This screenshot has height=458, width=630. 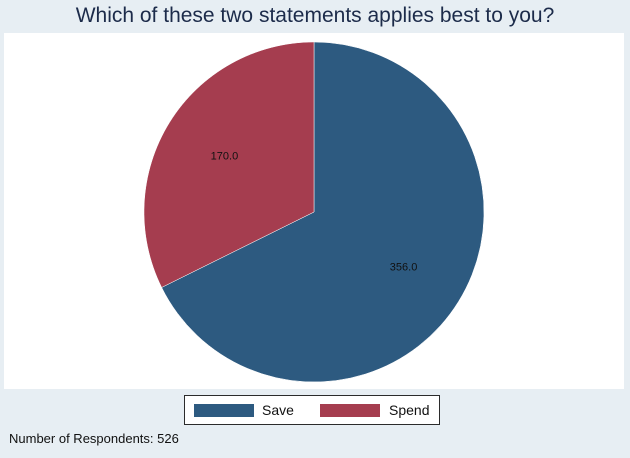 What do you see at coordinates (312, 410) in the screenshot?
I see `legend: Save Spend` at bounding box center [312, 410].